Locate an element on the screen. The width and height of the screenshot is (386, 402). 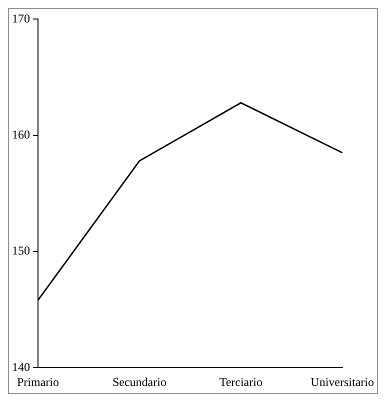
x-tick-label: Primario is located at coordinates (38, 381).